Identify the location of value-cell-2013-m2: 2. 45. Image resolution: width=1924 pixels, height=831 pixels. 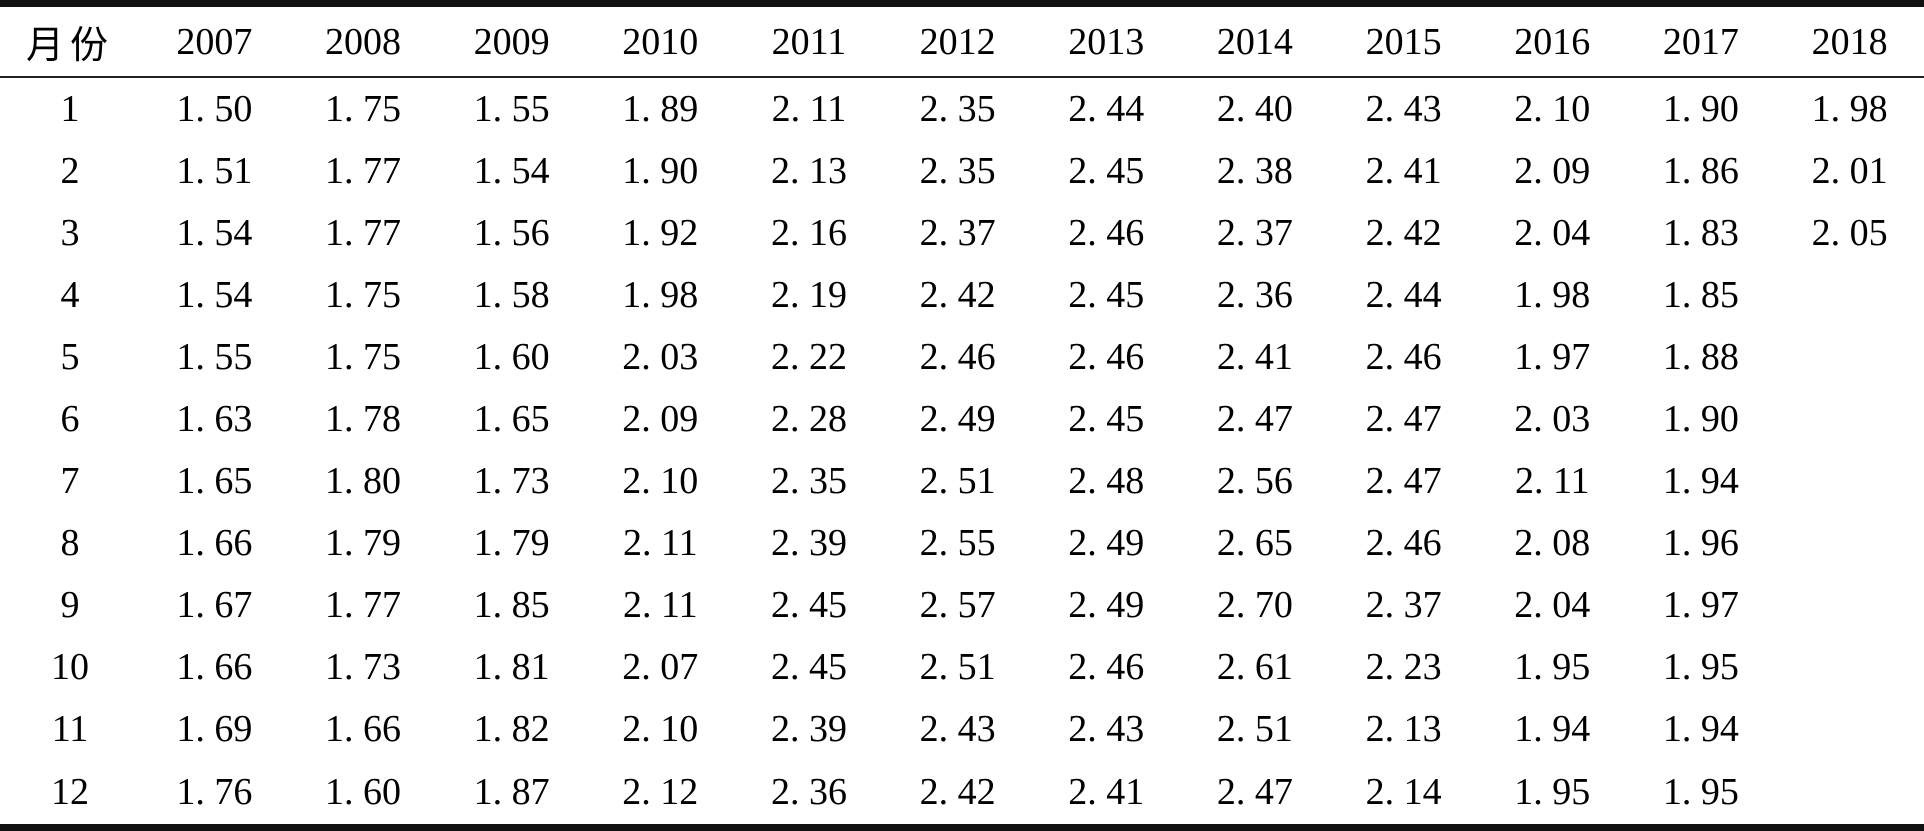
(1106, 171).